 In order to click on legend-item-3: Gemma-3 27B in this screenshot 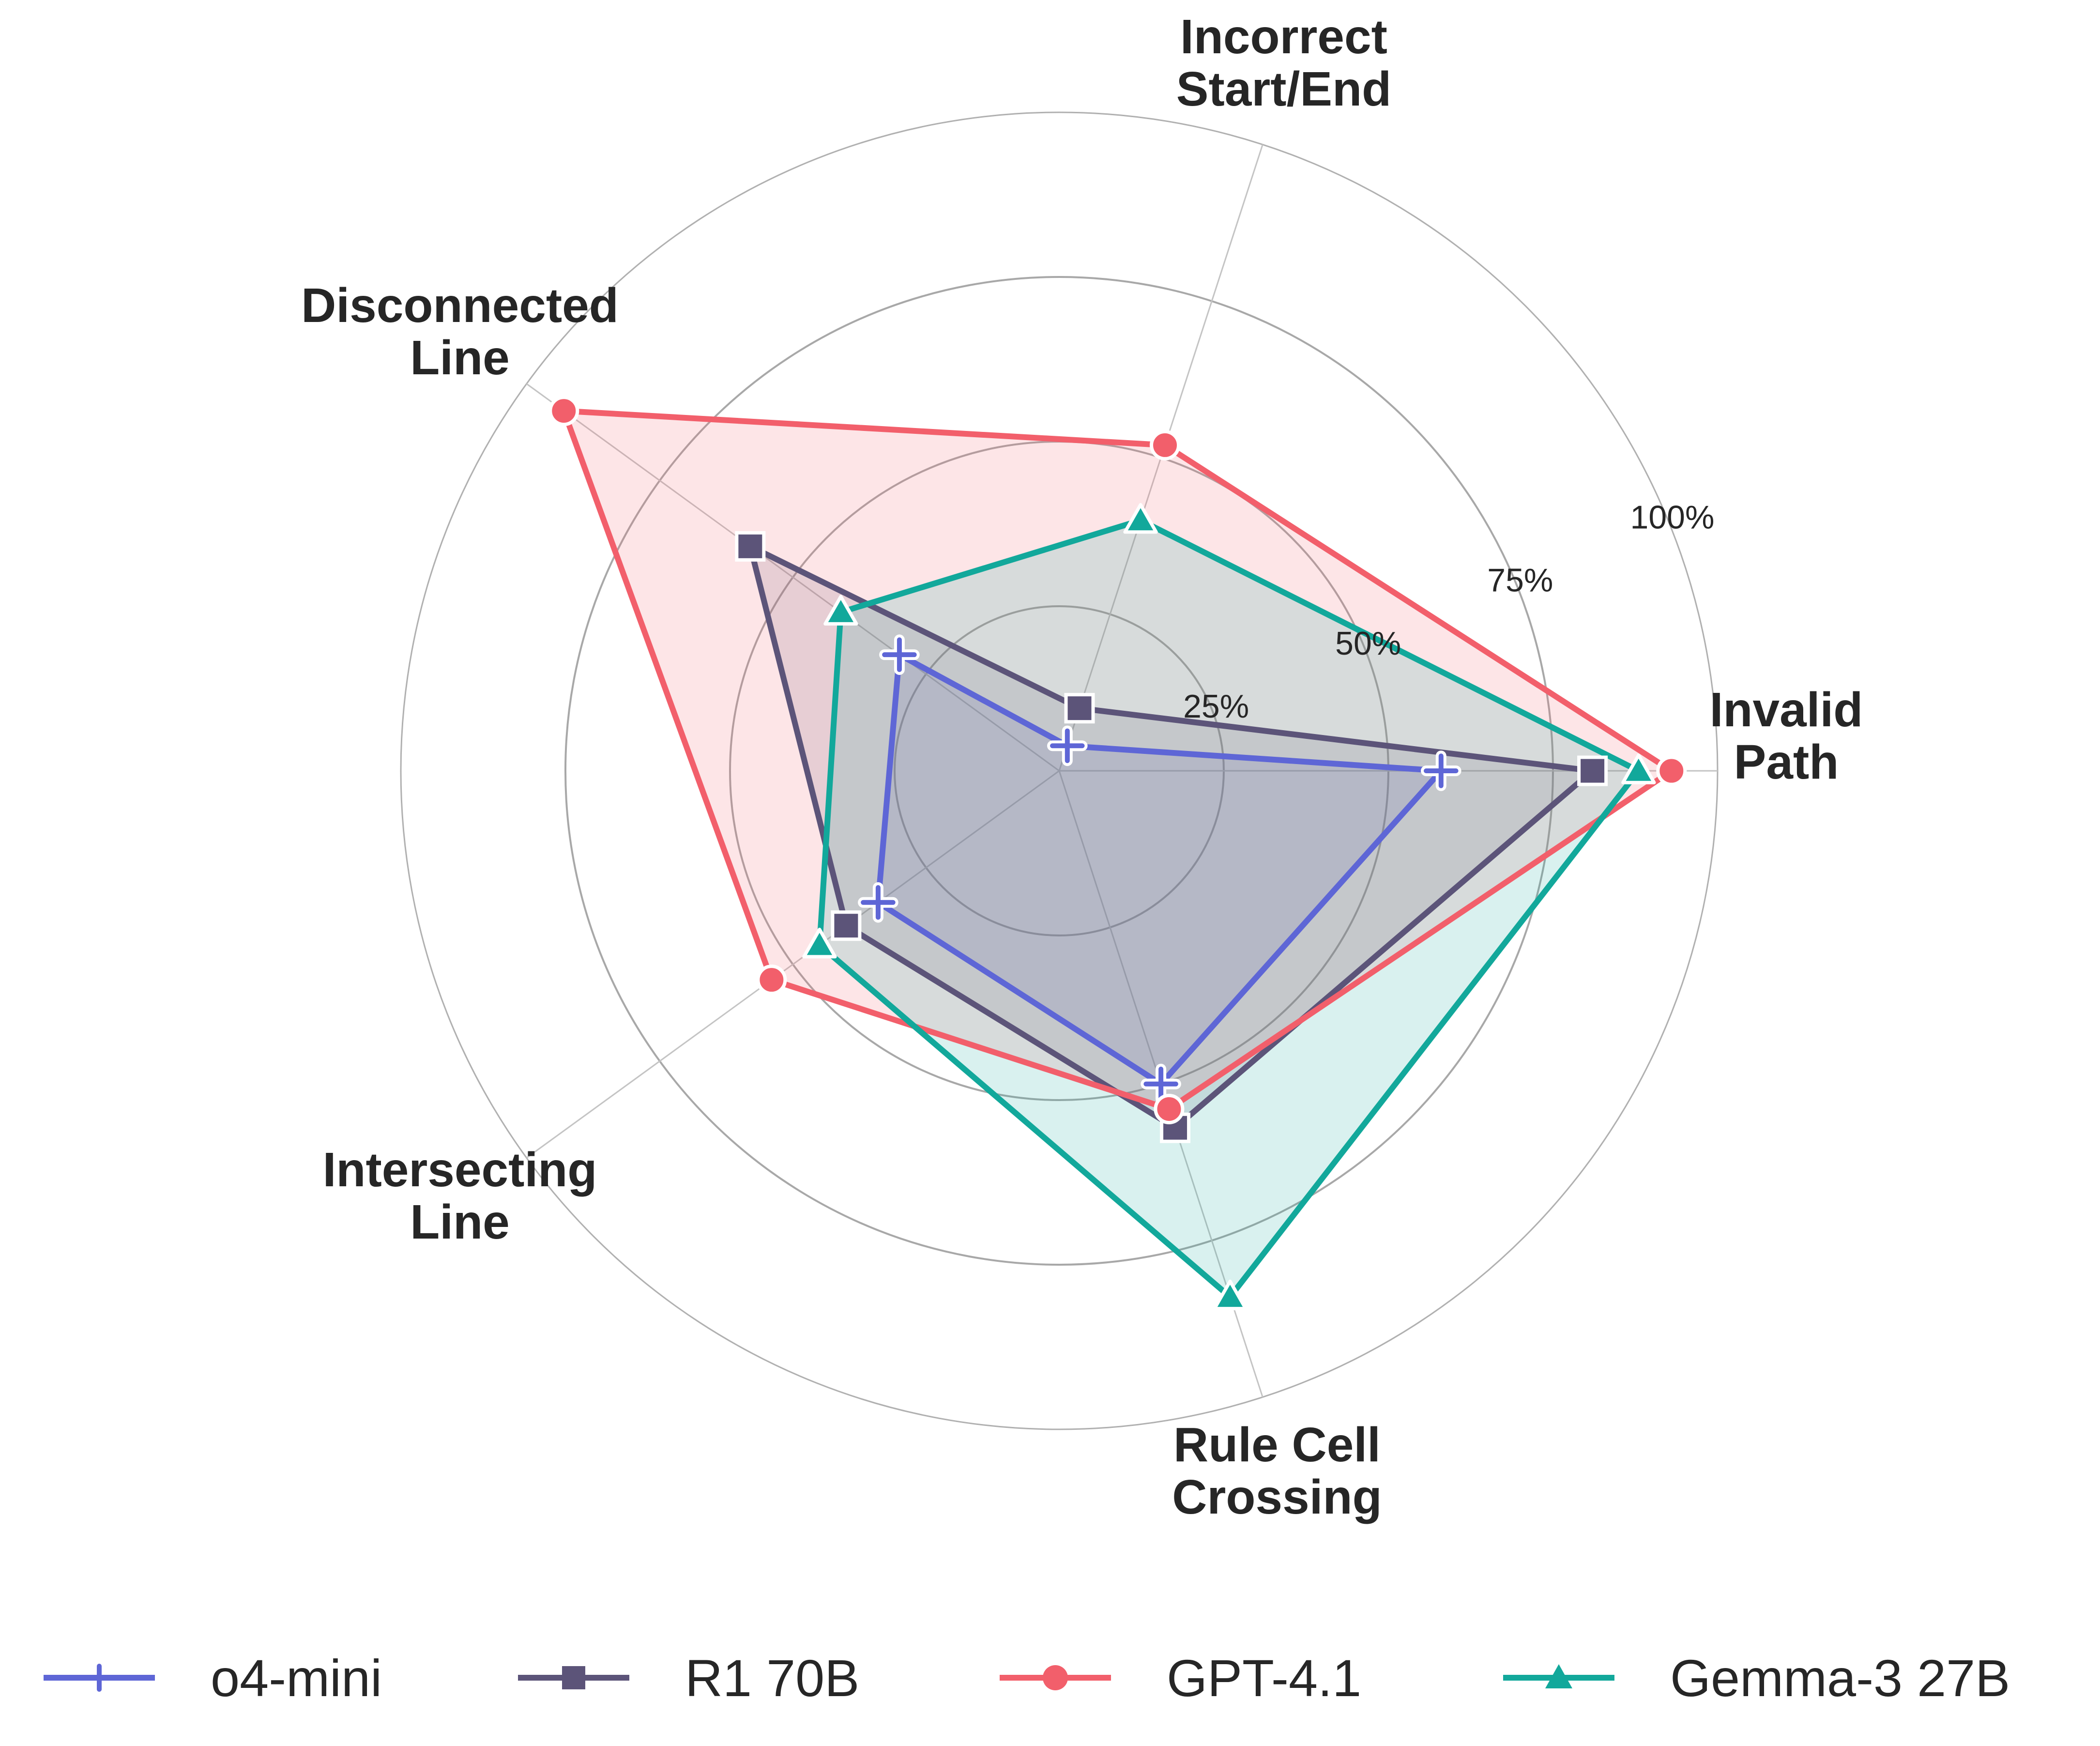, I will do `click(1757, 1678)`.